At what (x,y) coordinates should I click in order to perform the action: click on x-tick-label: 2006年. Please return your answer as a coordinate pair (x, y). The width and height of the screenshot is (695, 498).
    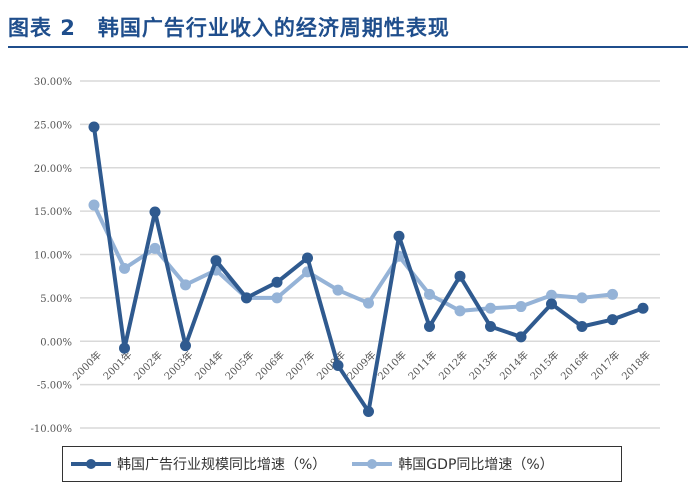
    Looking at the image, I should click on (270, 365).